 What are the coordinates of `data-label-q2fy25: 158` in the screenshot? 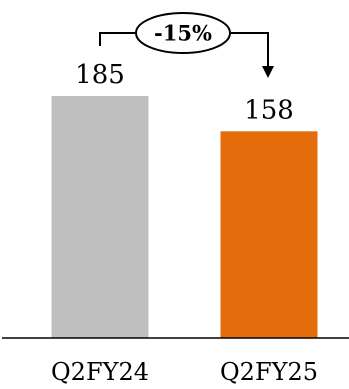 It's located at (269, 110).